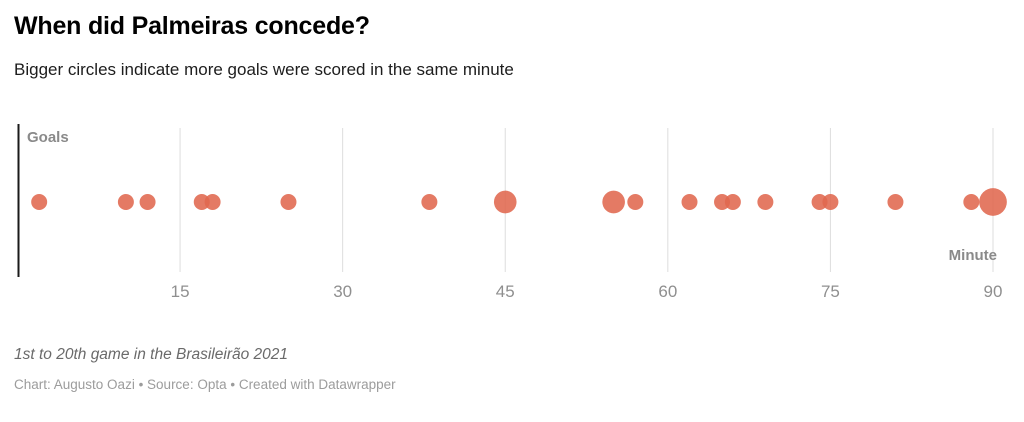 The height and width of the screenshot is (422, 1024). I want to click on footnote: 1st to 20th game in the Brasileirão 2021, so click(151, 354).